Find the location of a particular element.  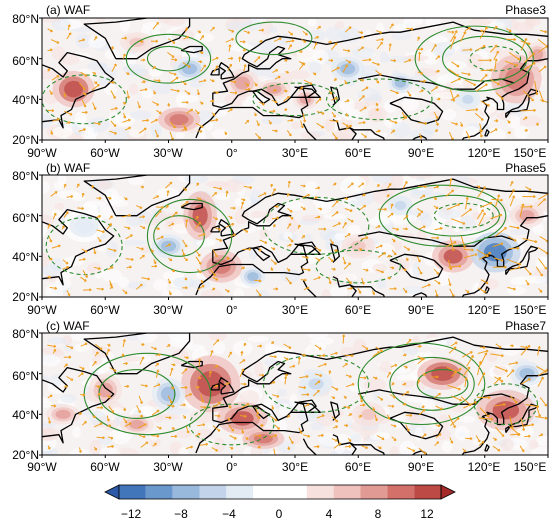

lon-label: 60°W is located at coordinates (105, 153).